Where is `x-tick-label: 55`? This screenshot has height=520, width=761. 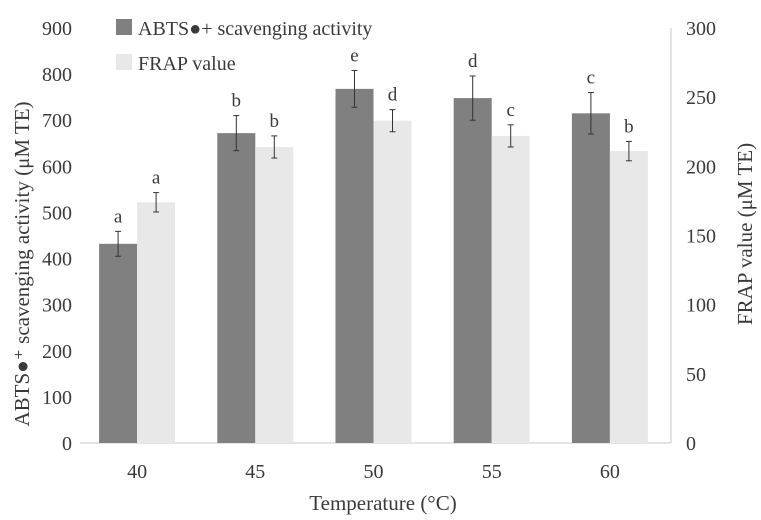
x-tick-label: 55 is located at coordinates (492, 472).